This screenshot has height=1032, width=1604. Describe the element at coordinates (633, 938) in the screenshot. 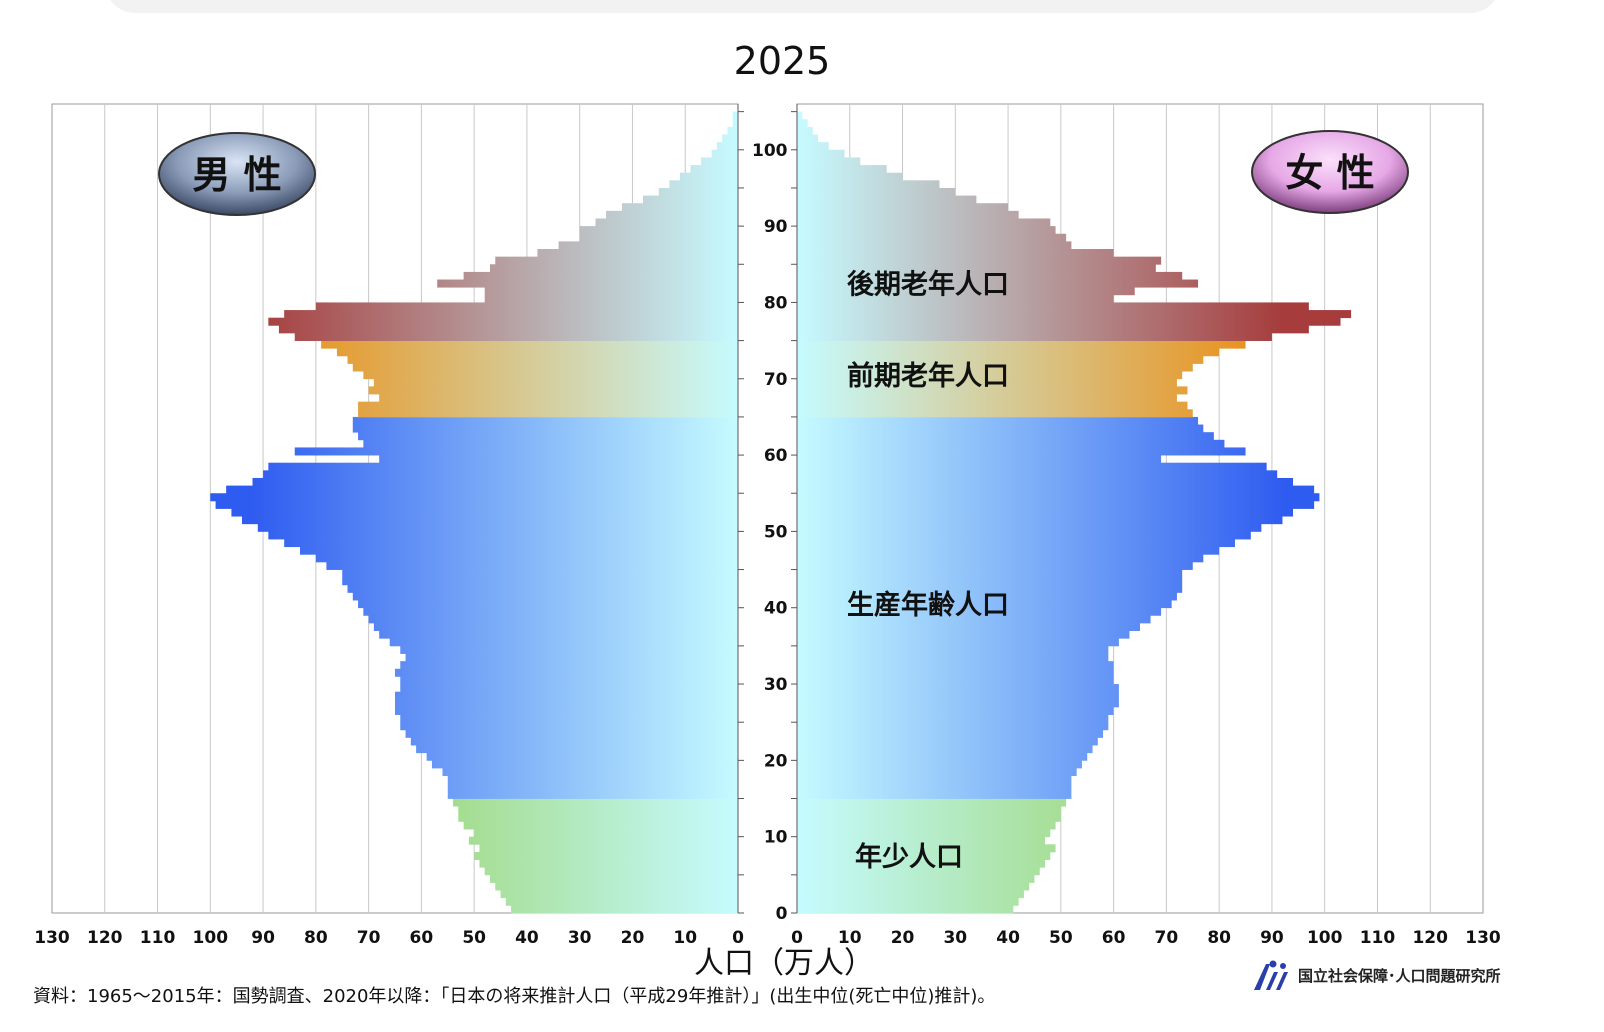

I see `x-tick-label: 20` at that location.